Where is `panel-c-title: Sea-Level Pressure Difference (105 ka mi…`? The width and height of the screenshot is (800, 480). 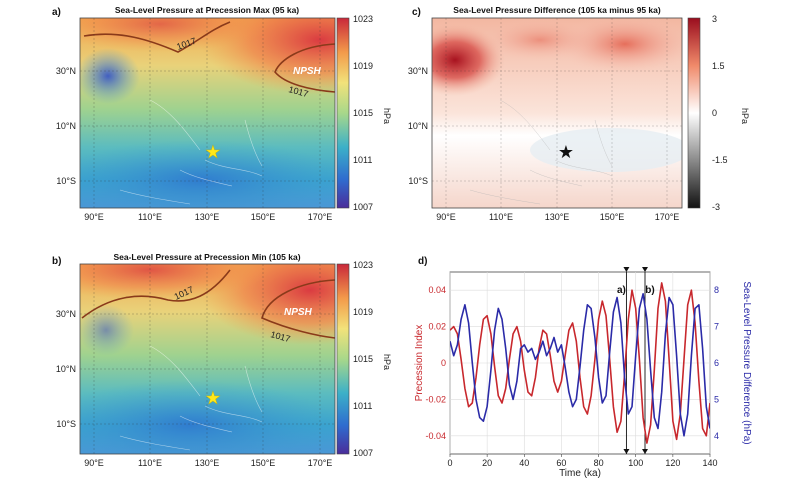
panel-c-title: Sea-Level Pressure Difference (105 ka mi… is located at coordinates (557, 10).